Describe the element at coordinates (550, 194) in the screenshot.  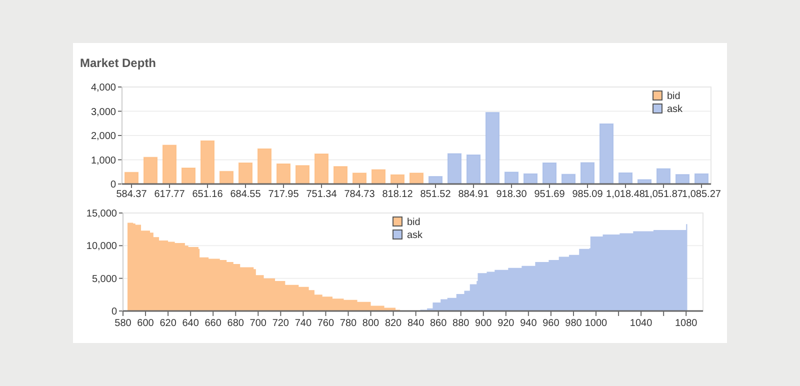
I see `x-tick-label: 951.69` at that location.